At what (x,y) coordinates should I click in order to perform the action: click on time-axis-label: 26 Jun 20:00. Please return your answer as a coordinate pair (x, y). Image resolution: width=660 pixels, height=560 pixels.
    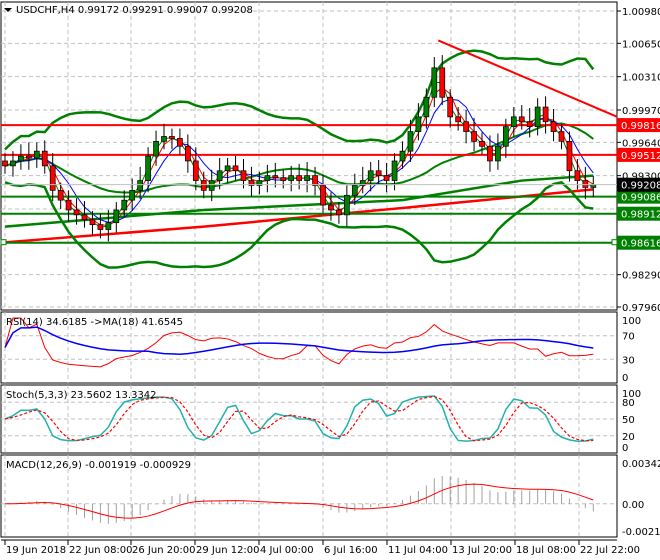
    Looking at the image, I should click on (164, 550).